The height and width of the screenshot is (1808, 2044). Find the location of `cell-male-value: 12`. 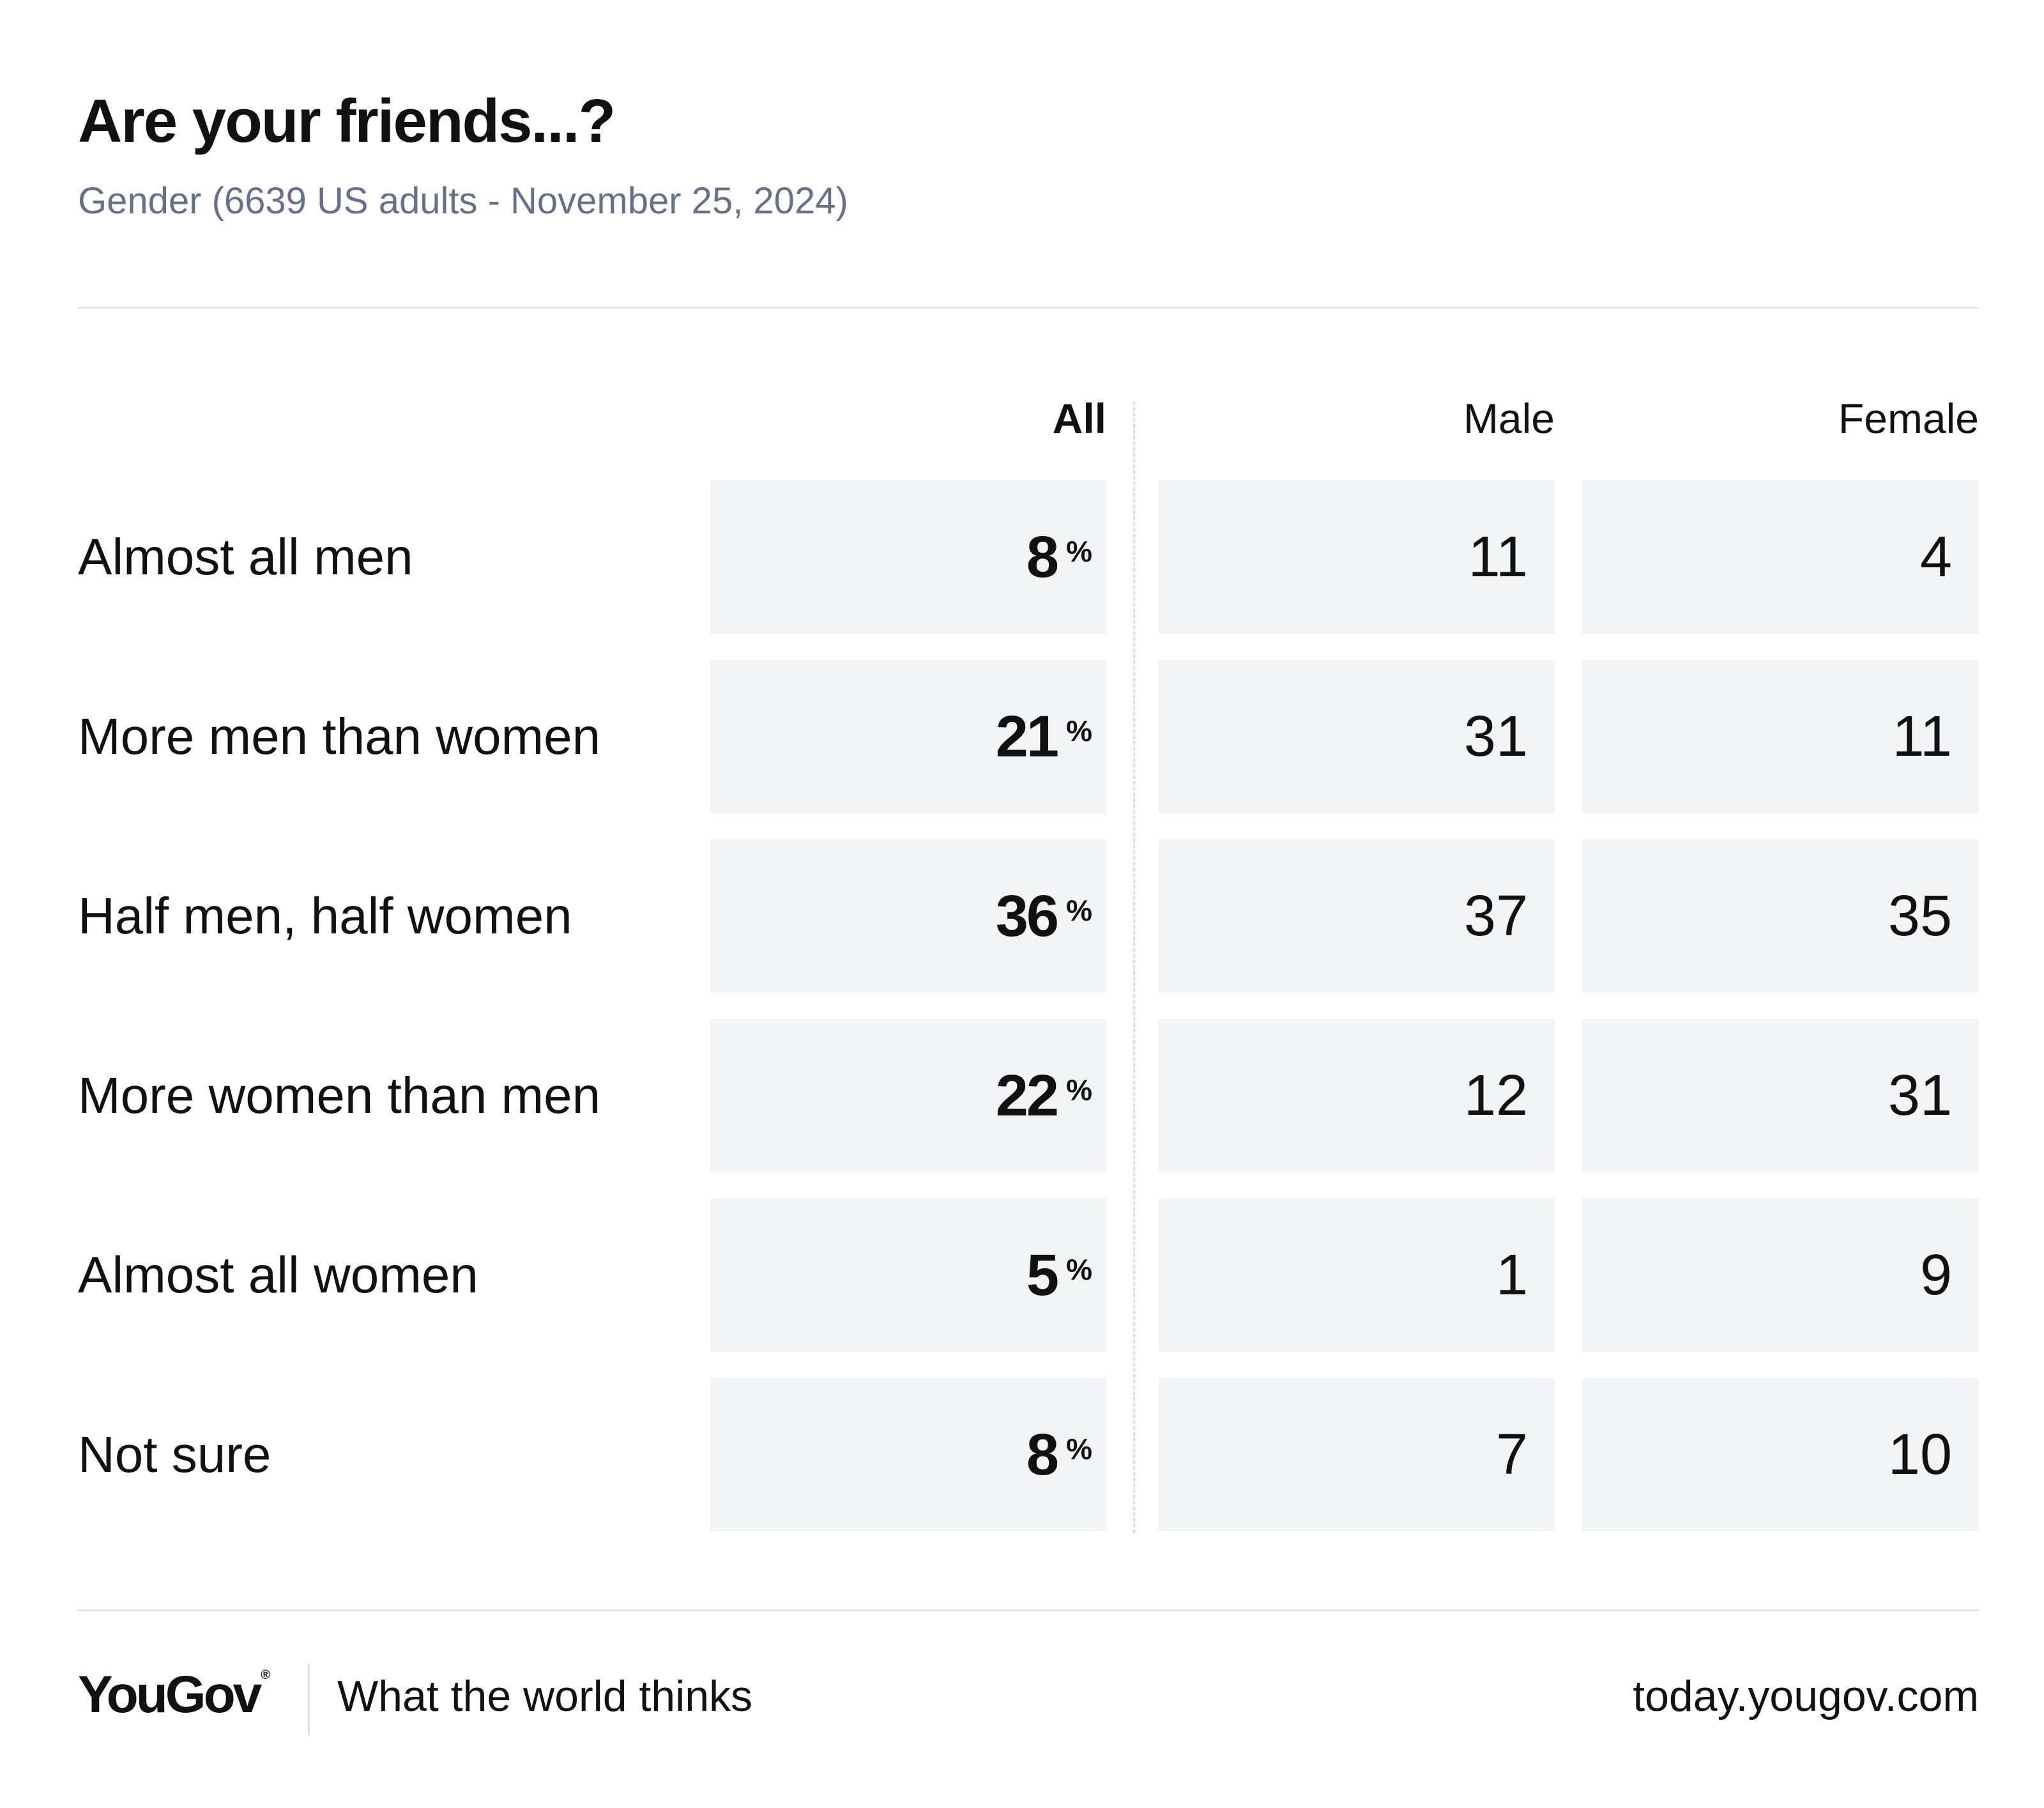

cell-male-value: 12 is located at coordinates (1357, 1095).